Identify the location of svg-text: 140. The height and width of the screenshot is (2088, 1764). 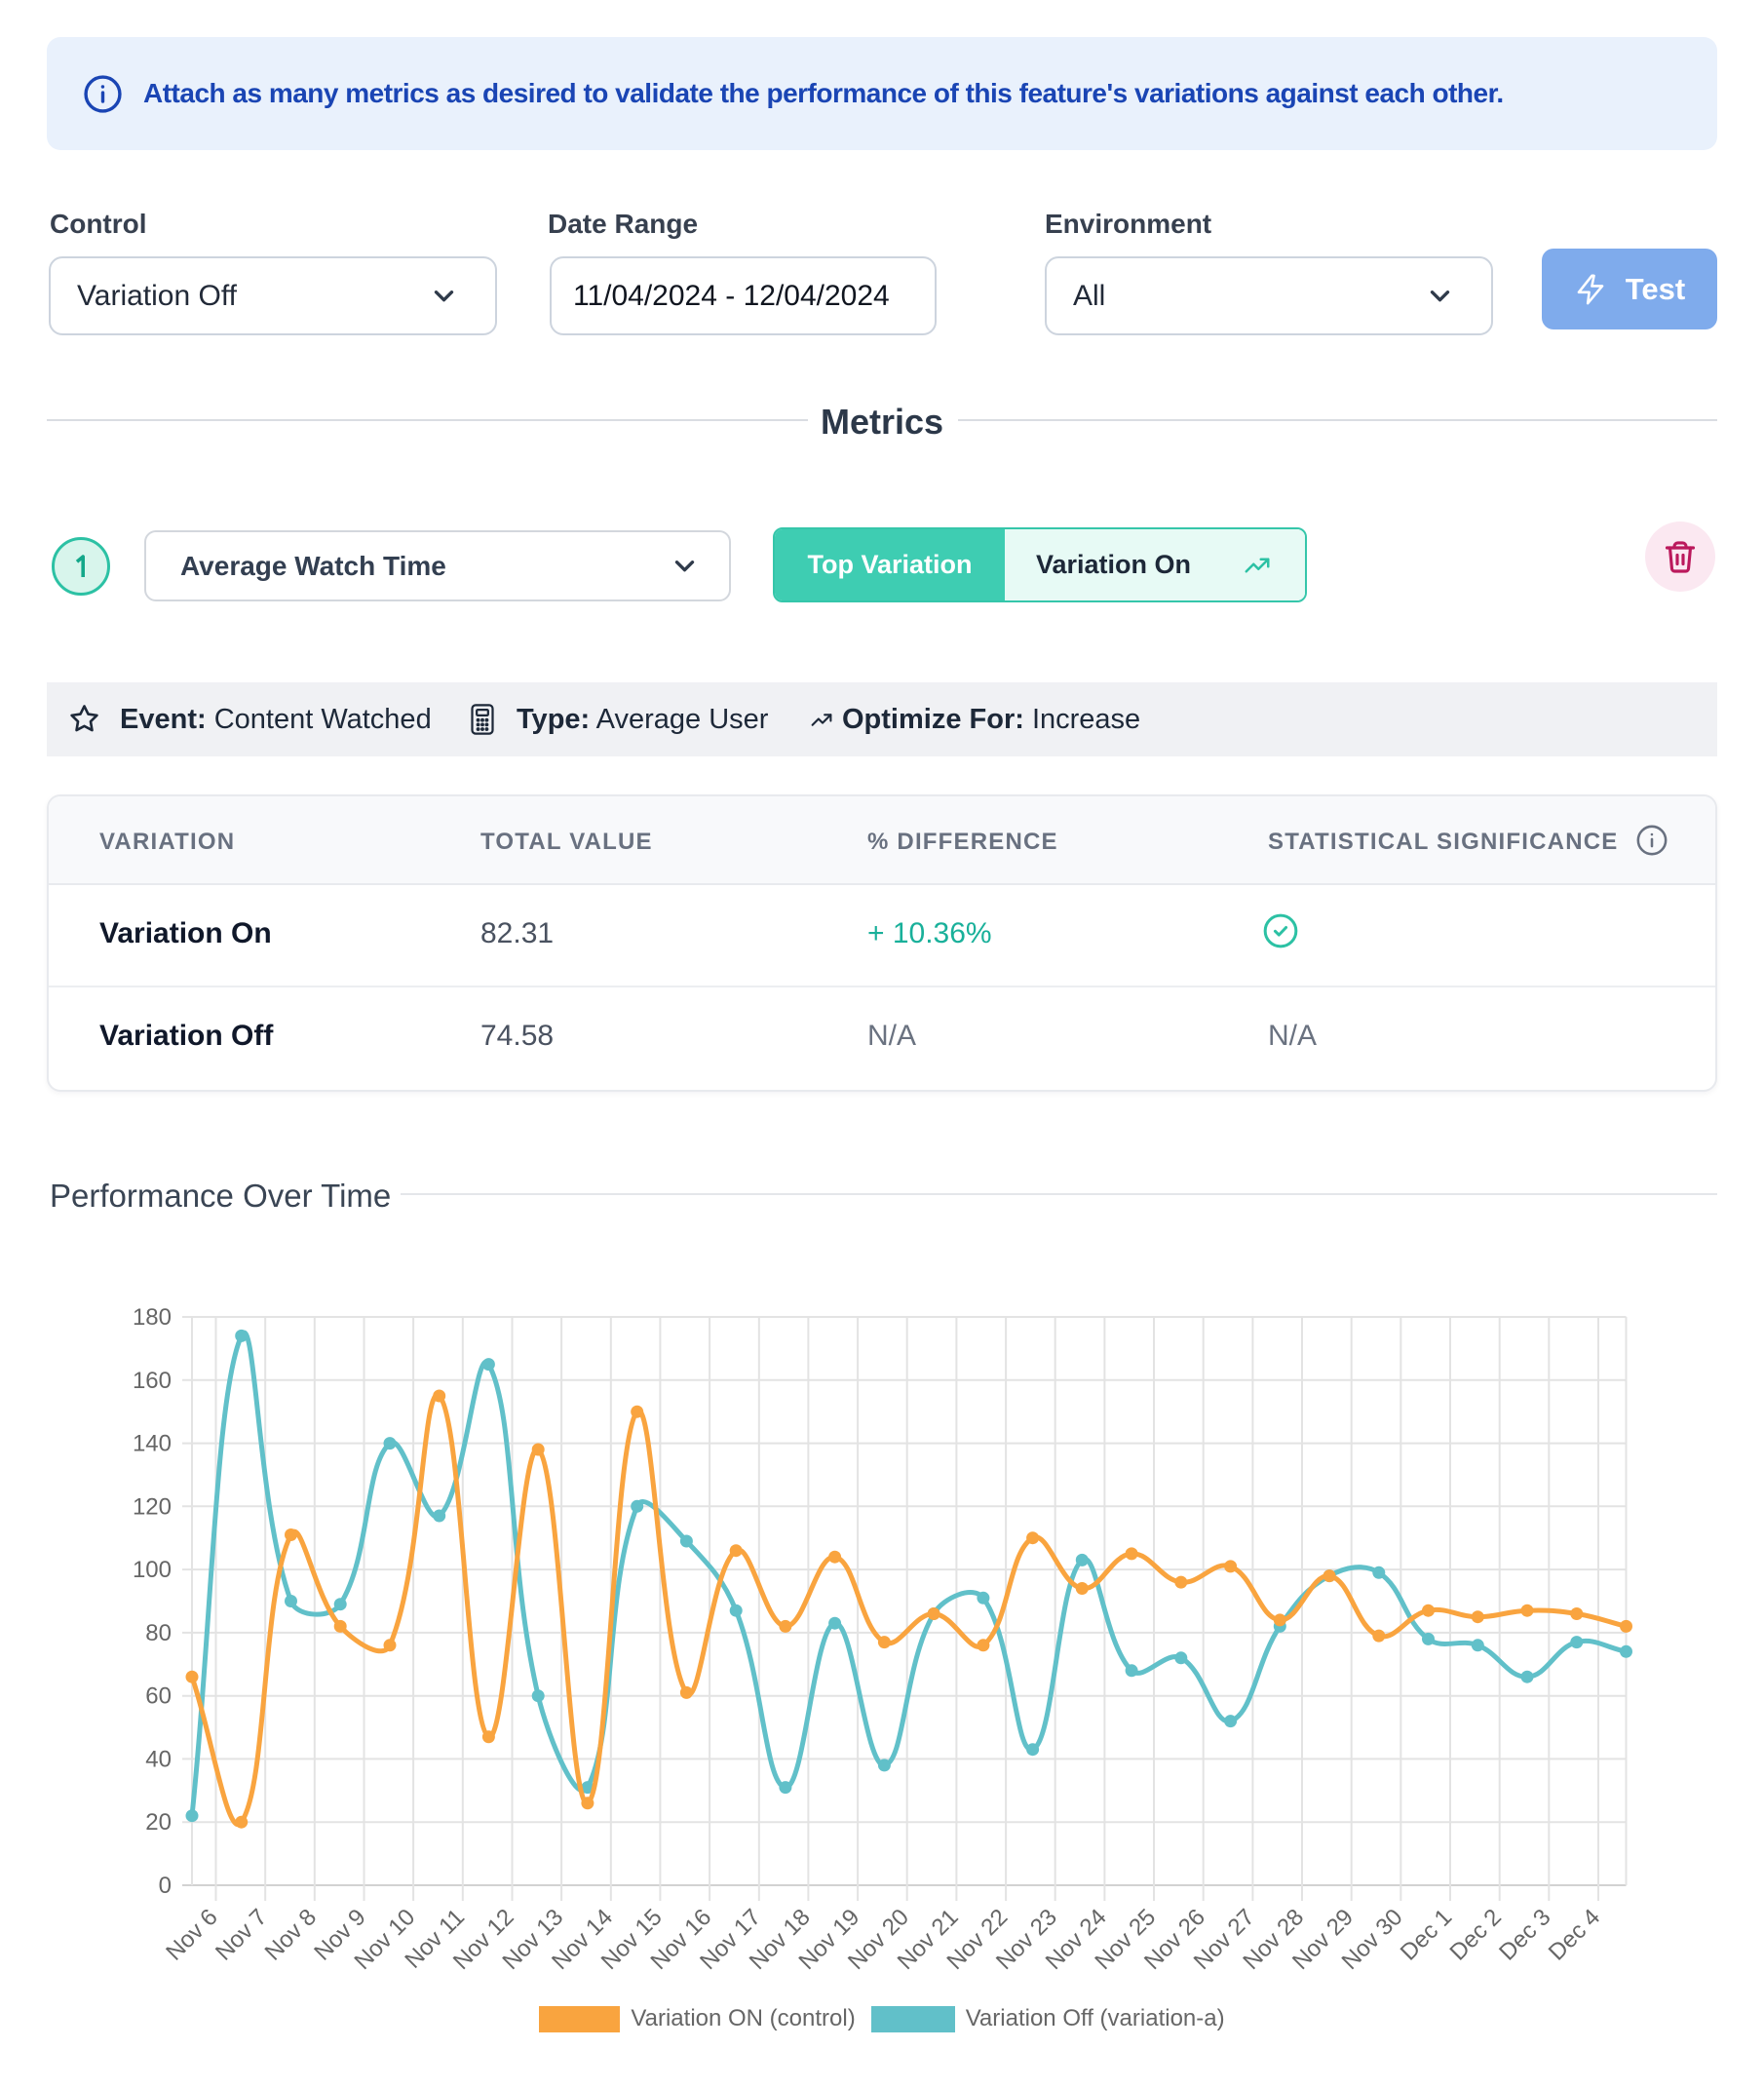
(152, 1444).